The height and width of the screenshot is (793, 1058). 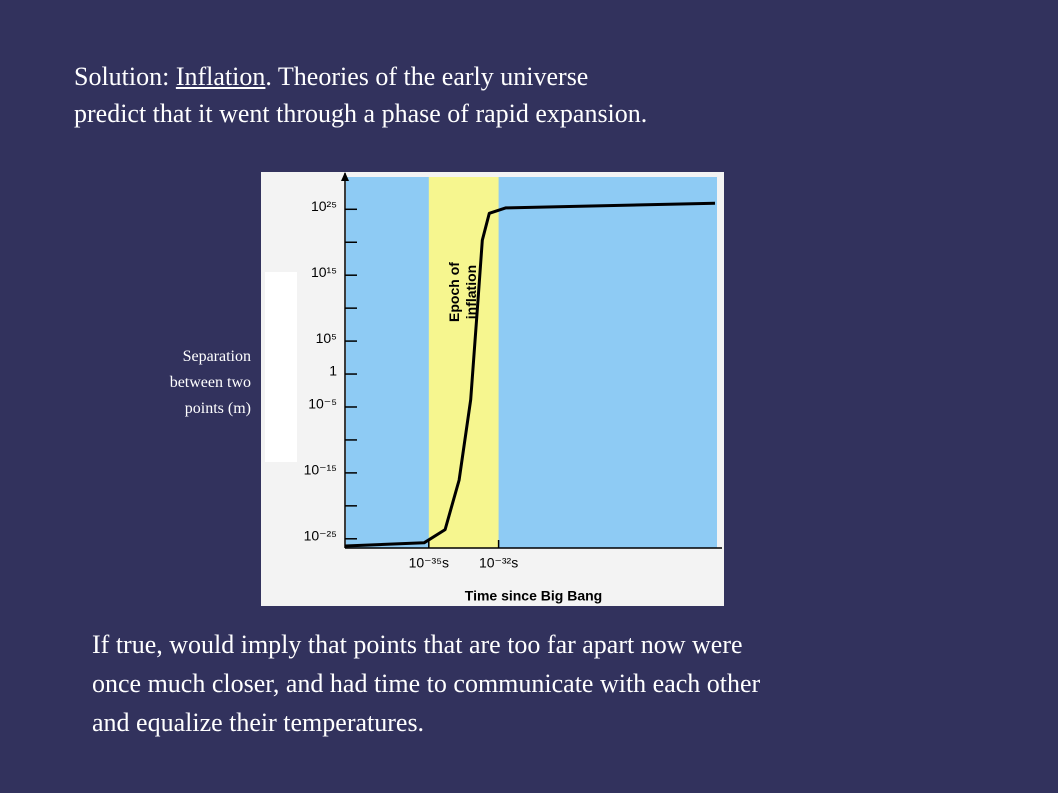 What do you see at coordinates (324, 272) in the screenshot?
I see `y-tick-label: 10¹⁵` at bounding box center [324, 272].